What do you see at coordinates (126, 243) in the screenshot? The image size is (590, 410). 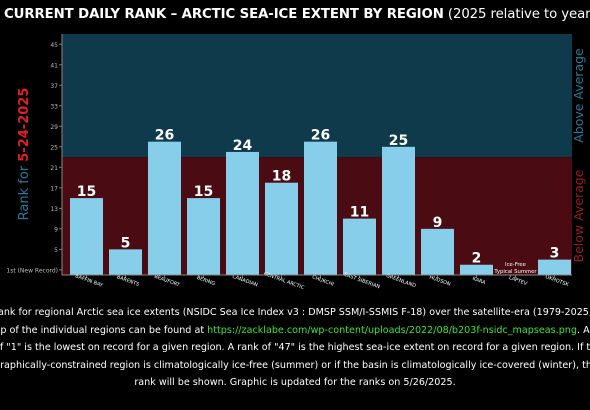 I see `bar-value-label: 5` at bounding box center [126, 243].